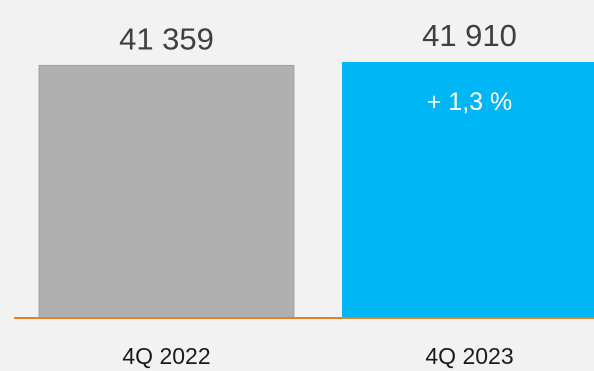  Describe the element at coordinates (469, 35) in the screenshot. I see `value-label-4q-2023: 41 910` at that location.